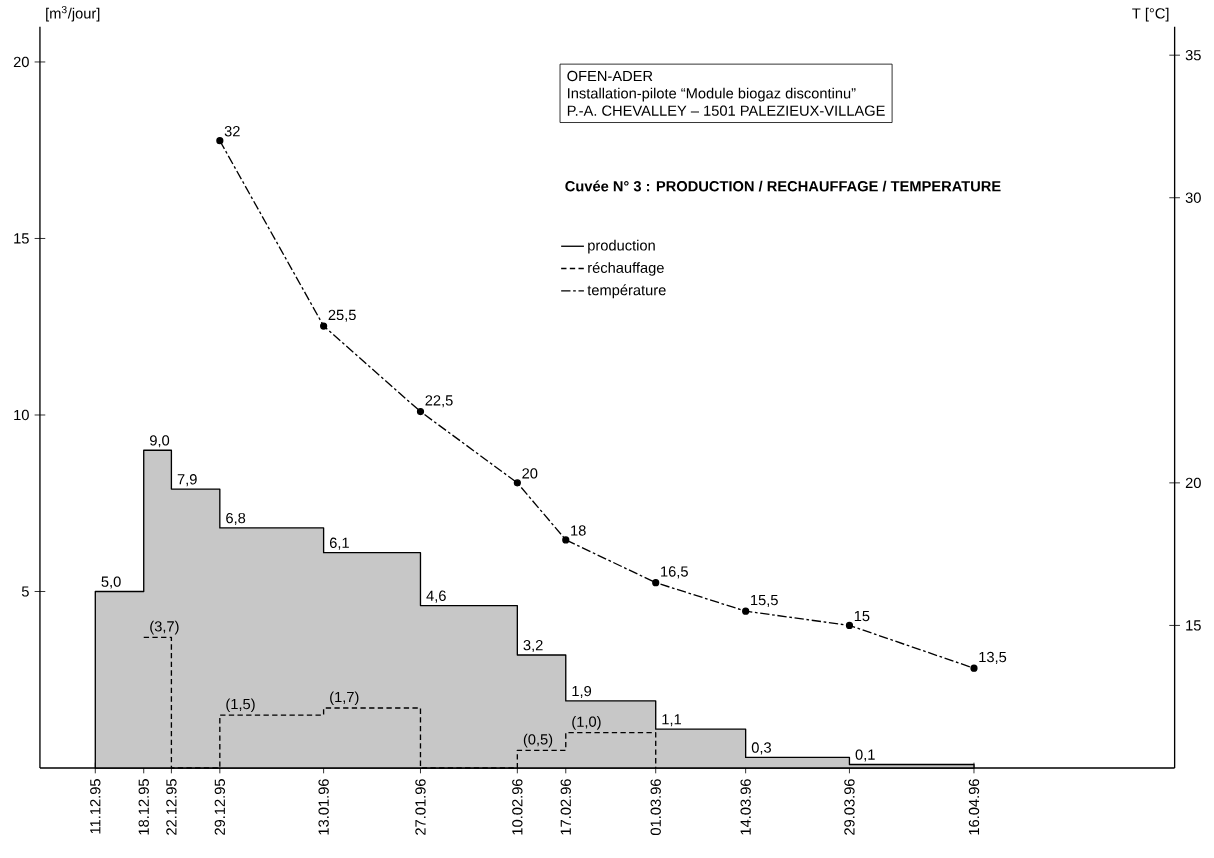  What do you see at coordinates (1193, 483) in the screenshot?
I see `y2-tick-label: 20` at bounding box center [1193, 483].